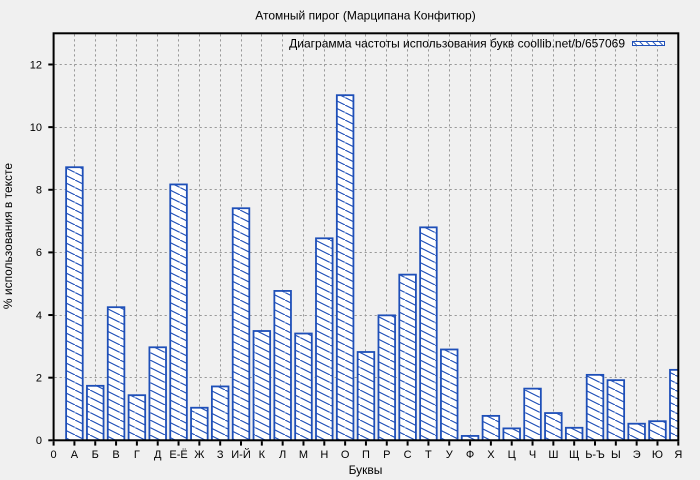 The image size is (700, 480). Describe the element at coordinates (95, 455) in the screenshot. I see `svg-text: Б` at that location.